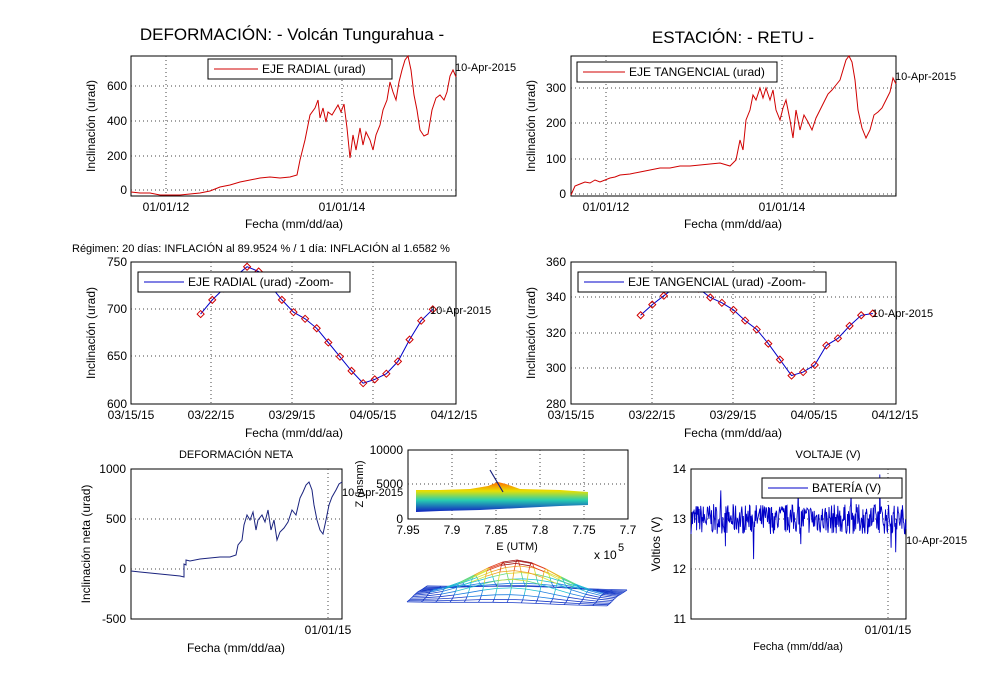  I want to click on right-title: ESTACIÓN: - RETU -, so click(733, 37).